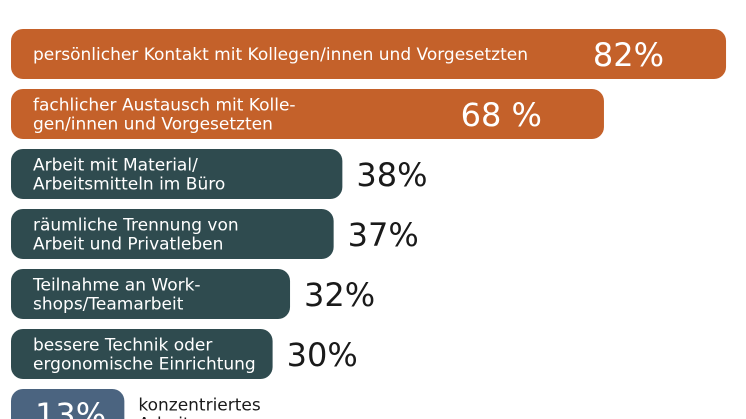  What do you see at coordinates (164, 106) in the screenshot?
I see `bar-2-label-line-1: fachlicher Austausch mit Kolle-` at bounding box center [164, 106].